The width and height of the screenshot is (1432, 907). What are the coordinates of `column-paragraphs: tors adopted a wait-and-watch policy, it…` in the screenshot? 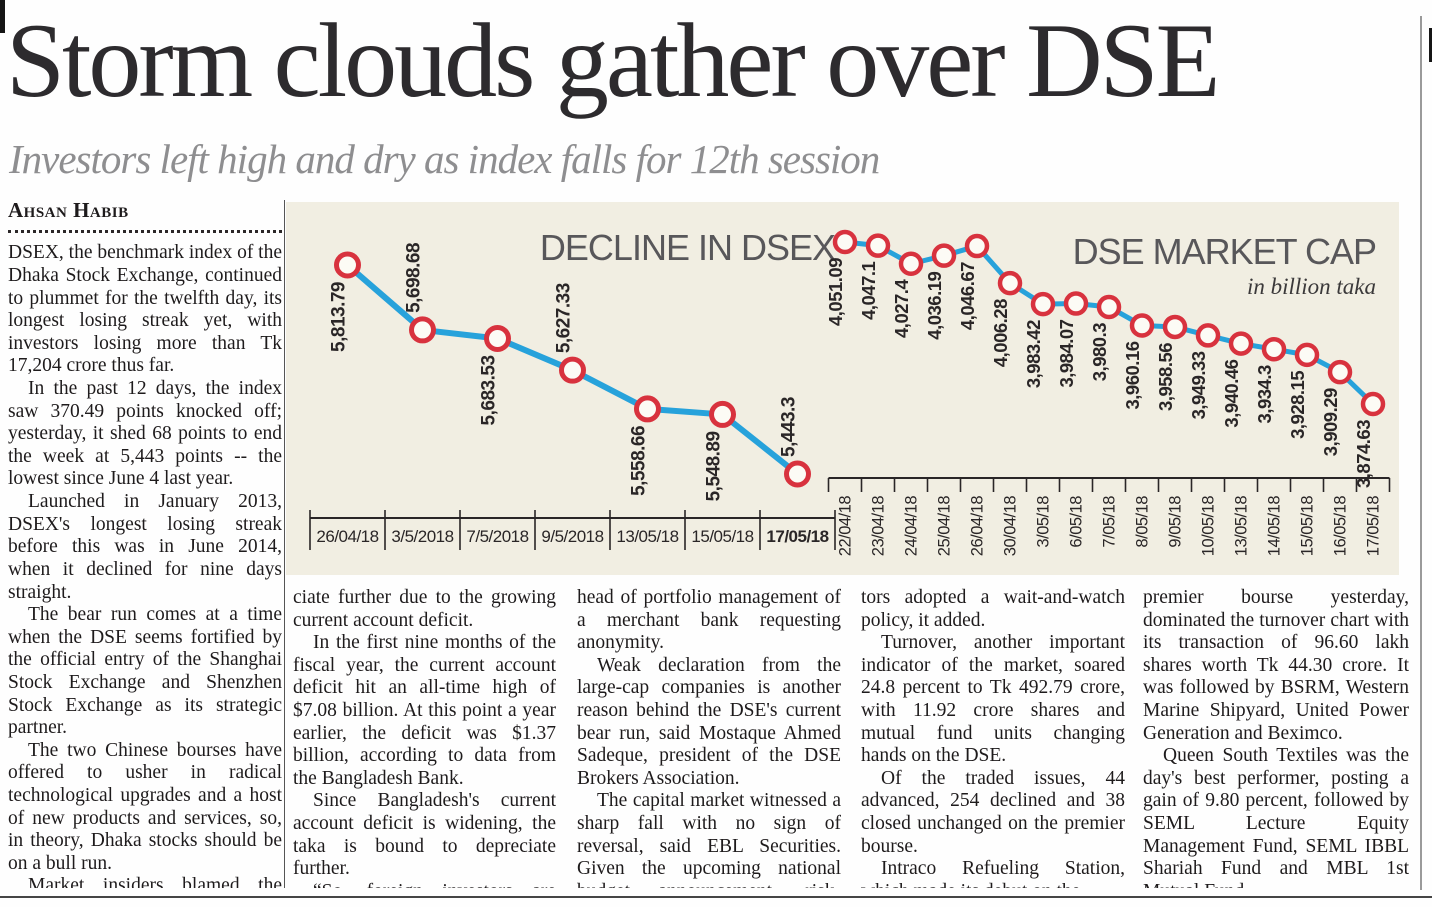 It's located at (993, 737).